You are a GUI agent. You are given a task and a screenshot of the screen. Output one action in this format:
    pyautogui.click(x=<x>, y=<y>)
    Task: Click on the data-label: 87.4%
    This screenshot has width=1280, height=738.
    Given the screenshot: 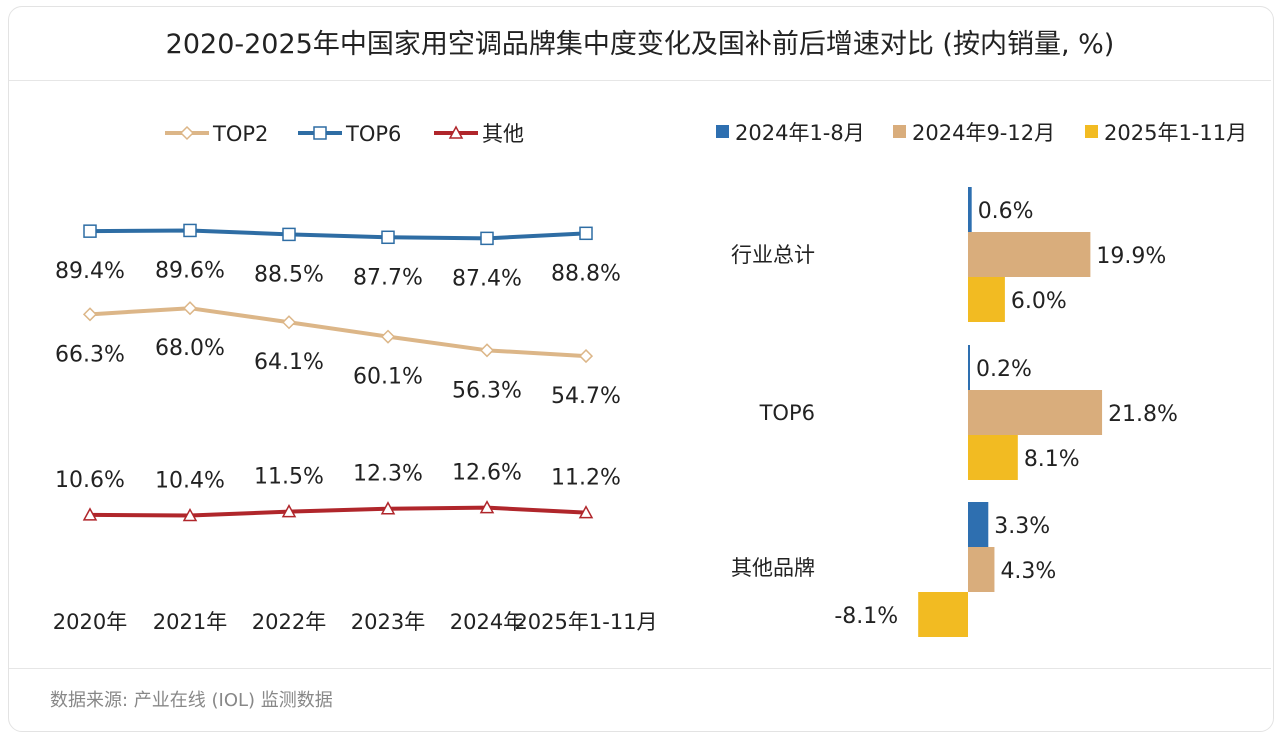 What is the action you would take?
    pyautogui.click(x=487, y=278)
    